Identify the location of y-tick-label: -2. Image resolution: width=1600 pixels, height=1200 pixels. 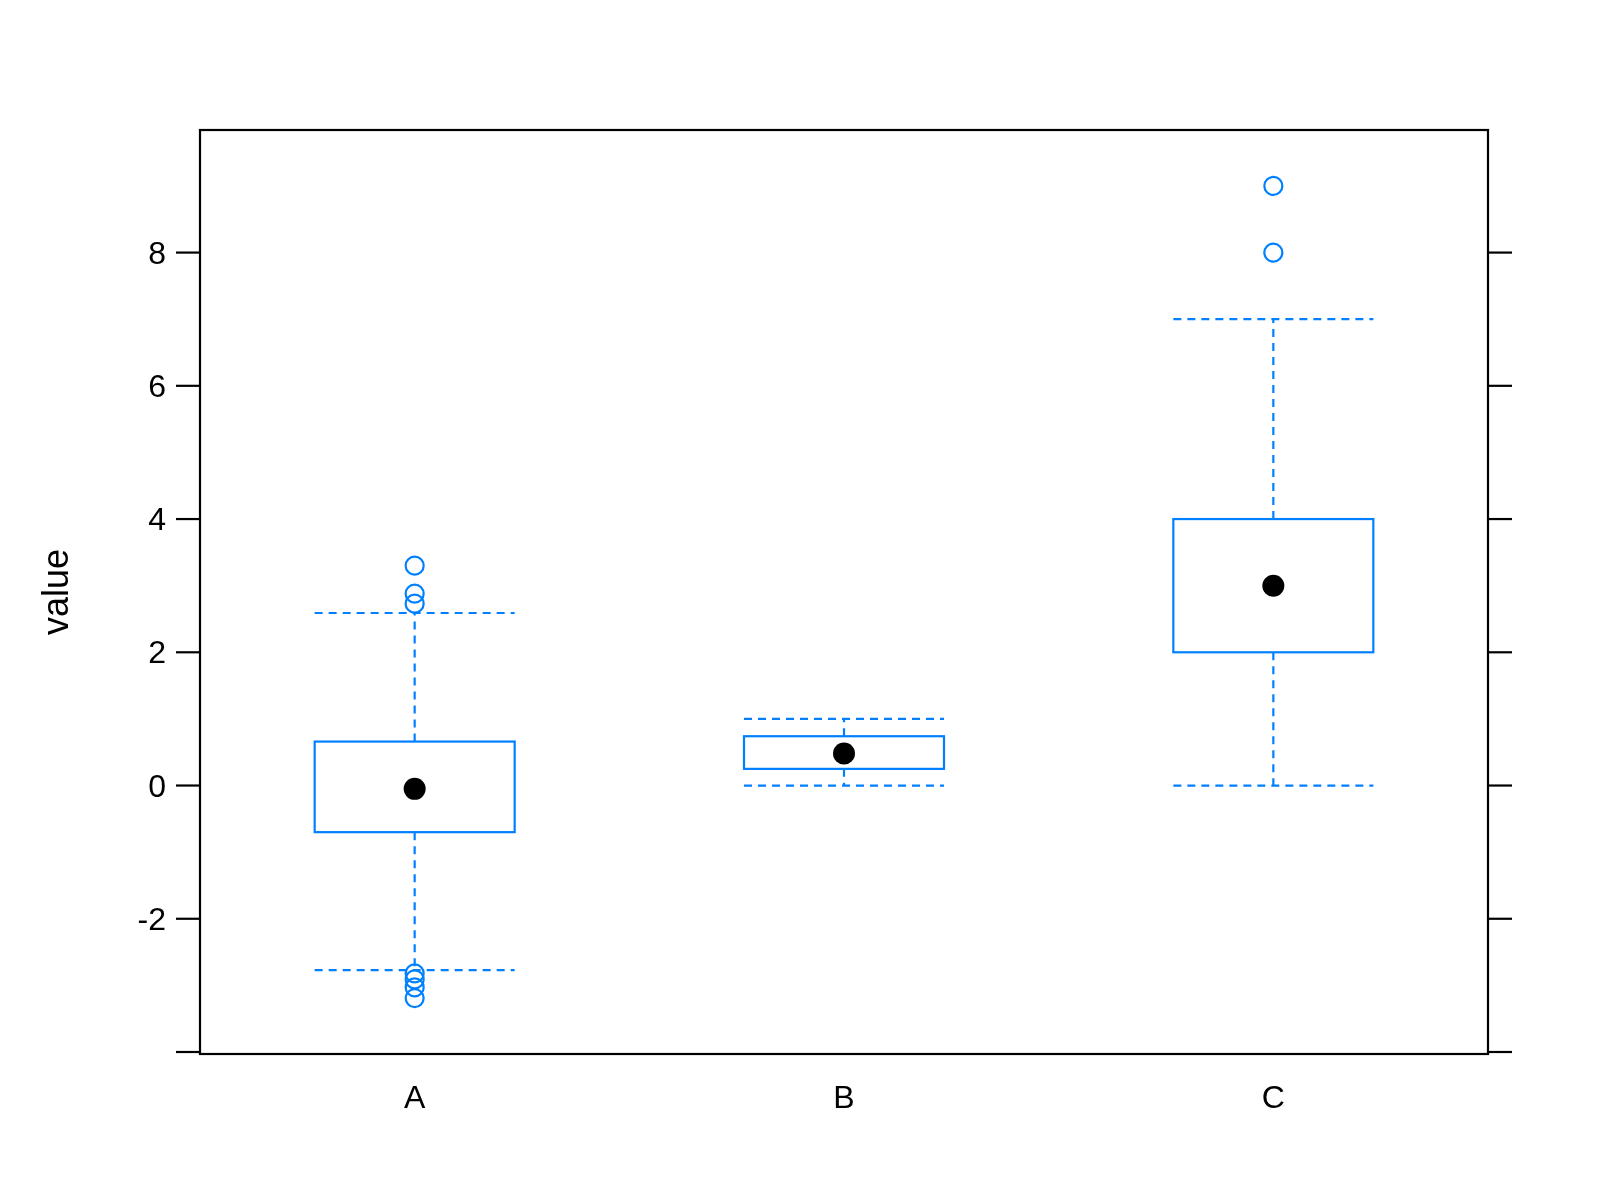
(151, 918).